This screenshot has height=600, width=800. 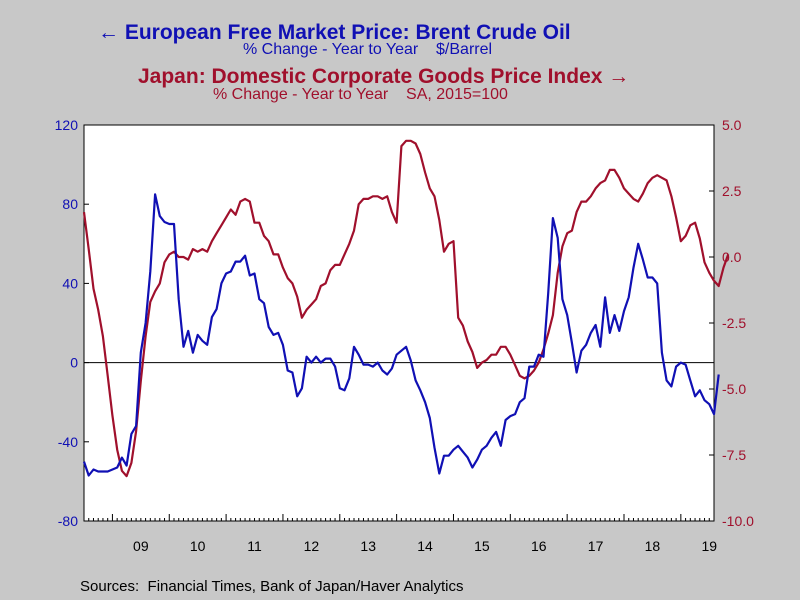 I want to click on left-axis-tick-label: -80, so click(x=68, y=521).